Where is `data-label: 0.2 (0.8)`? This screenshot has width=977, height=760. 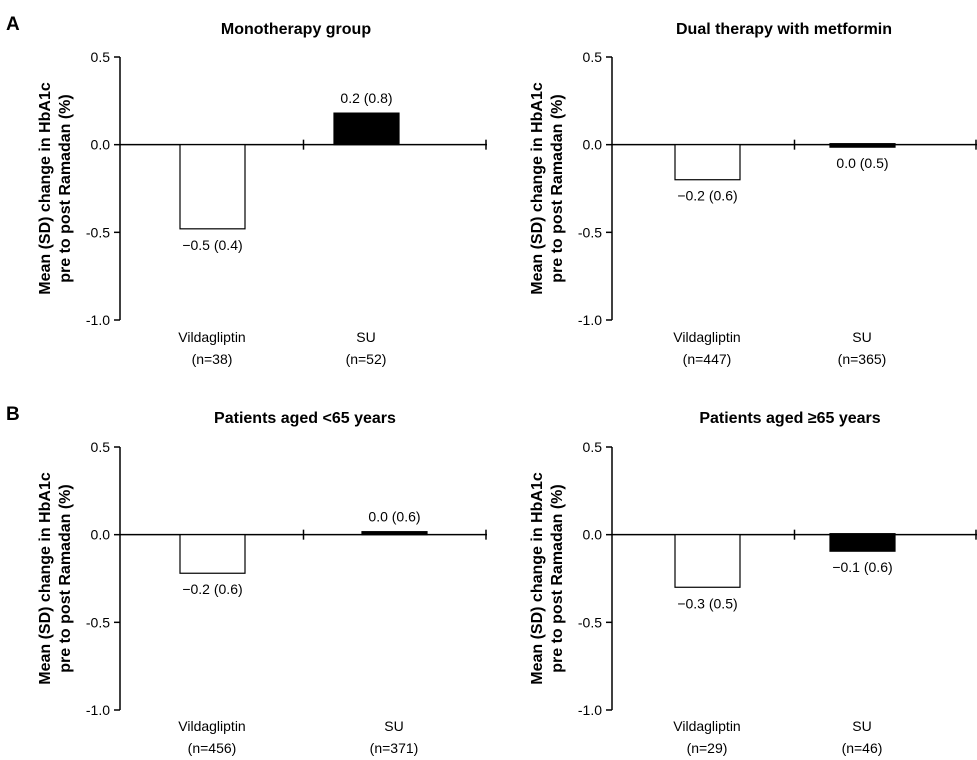 data-label: 0.2 (0.8) is located at coordinates (366, 98).